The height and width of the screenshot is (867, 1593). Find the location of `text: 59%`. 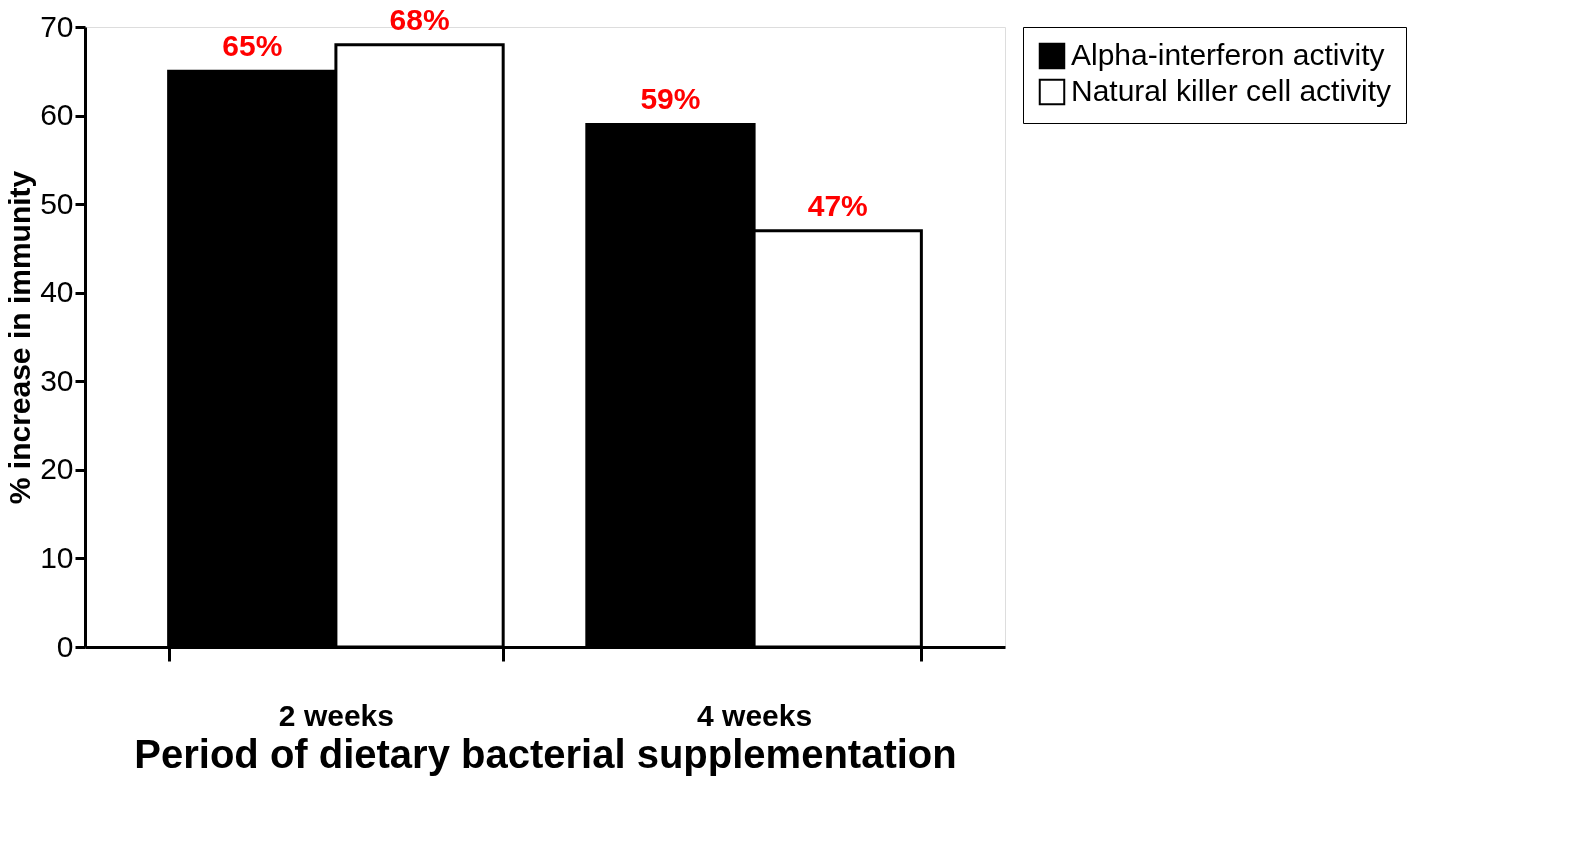

text: 59% is located at coordinates (670, 99).